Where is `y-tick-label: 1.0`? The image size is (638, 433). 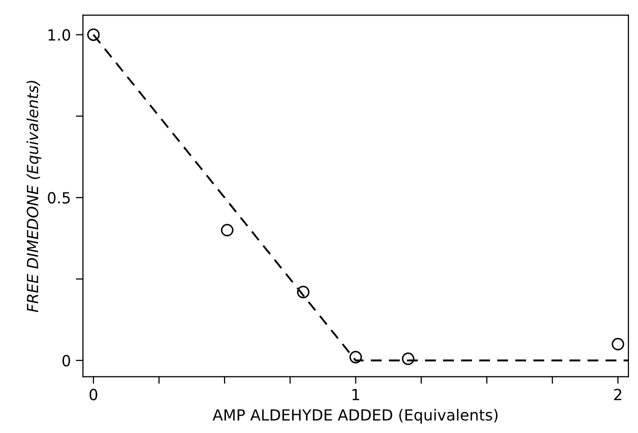 y-tick-label: 1.0 is located at coordinates (59, 35).